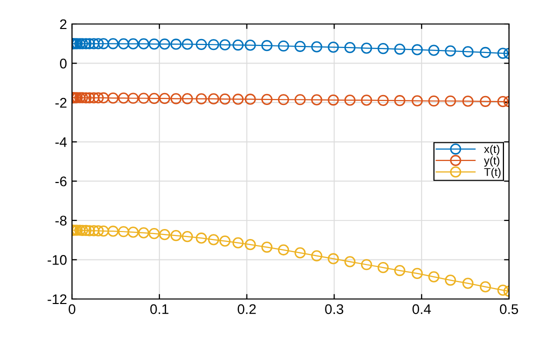  I want to click on y-tick-label: -2, so click(60, 103).